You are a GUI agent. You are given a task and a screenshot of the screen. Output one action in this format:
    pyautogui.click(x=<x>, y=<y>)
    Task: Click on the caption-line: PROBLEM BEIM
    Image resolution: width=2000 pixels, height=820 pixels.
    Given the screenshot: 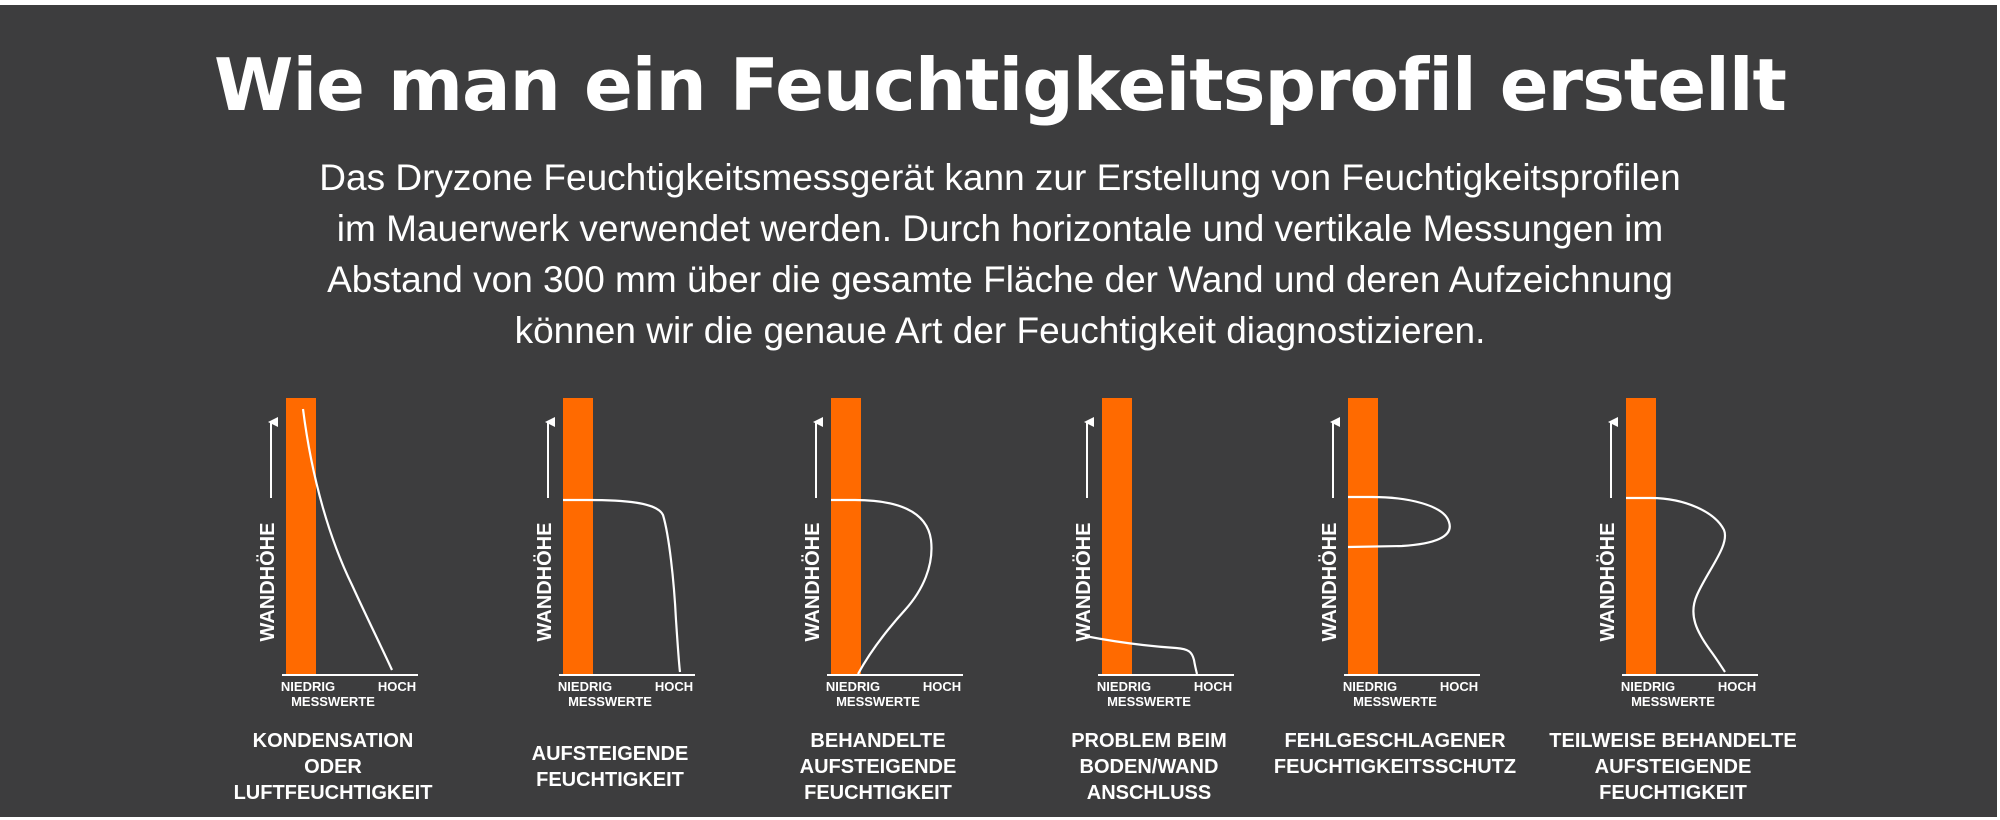 What is the action you would take?
    pyautogui.click(x=1149, y=741)
    